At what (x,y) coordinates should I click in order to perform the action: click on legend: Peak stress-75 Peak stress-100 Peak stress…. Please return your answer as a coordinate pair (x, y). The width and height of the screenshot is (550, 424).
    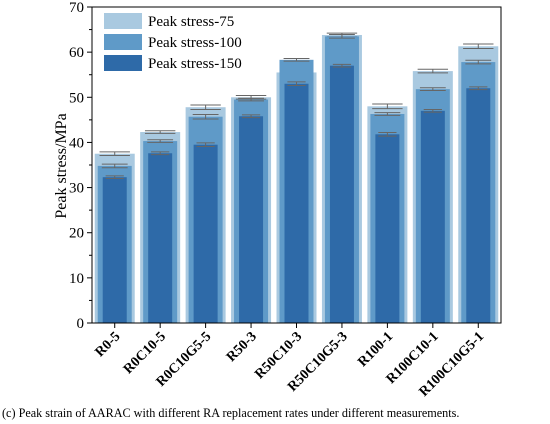
    Looking at the image, I should click on (173, 42).